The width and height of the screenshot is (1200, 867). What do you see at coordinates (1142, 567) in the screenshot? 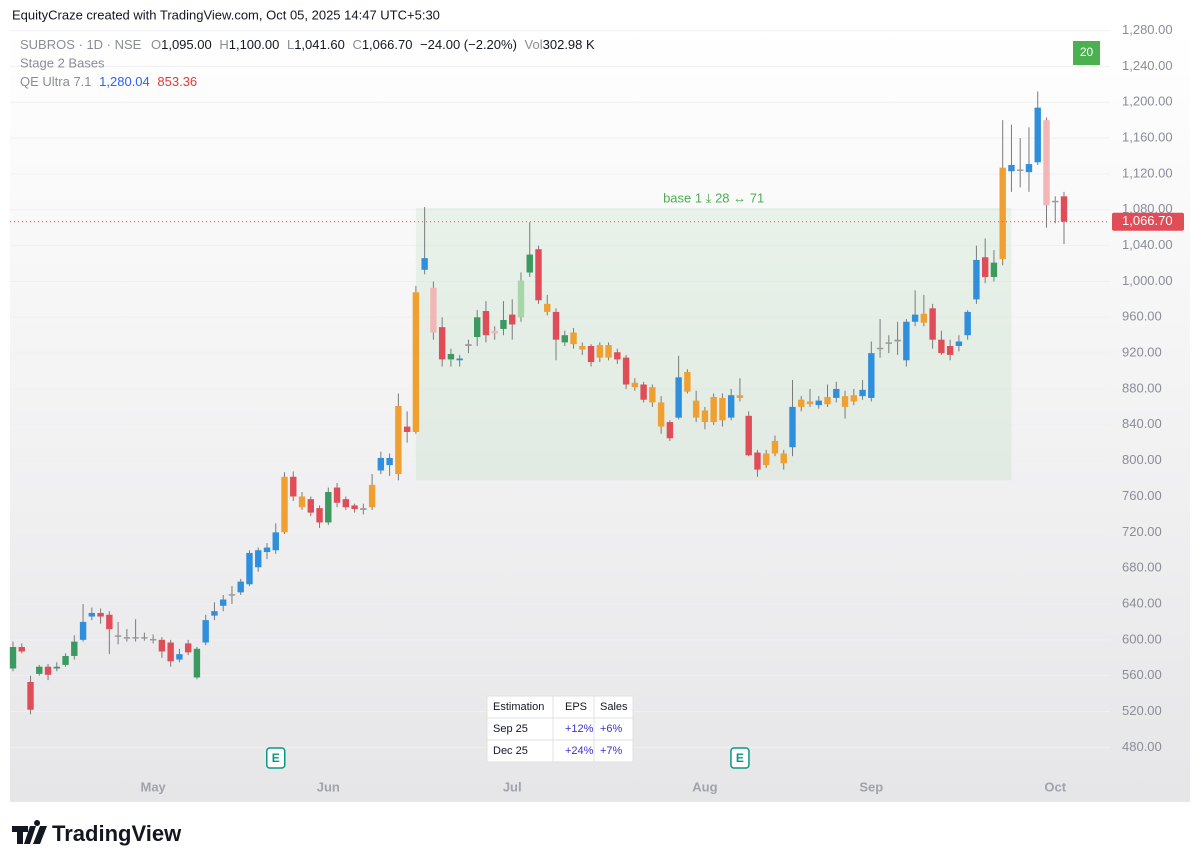
I see `y-tick-label: 680.00` at bounding box center [1142, 567].